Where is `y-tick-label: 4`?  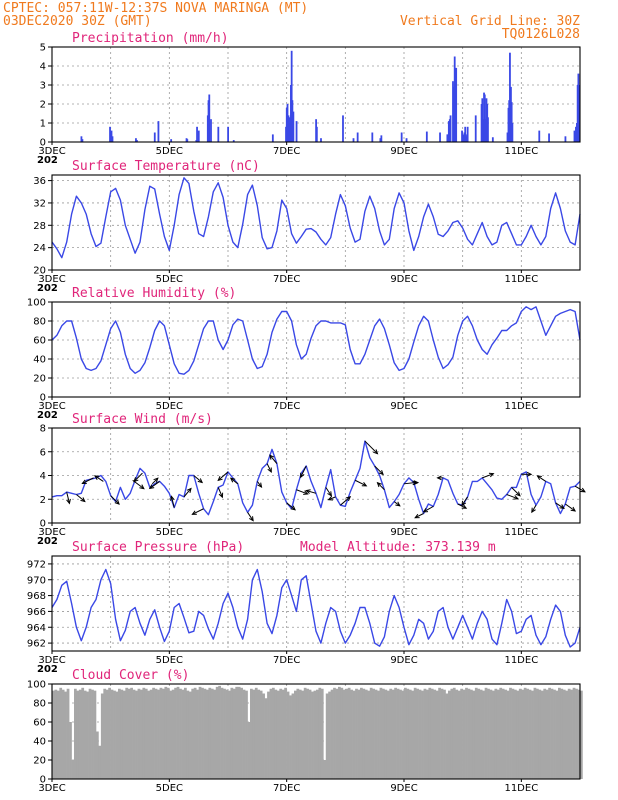
y-tick-label: 4 is located at coordinates (43, 476).